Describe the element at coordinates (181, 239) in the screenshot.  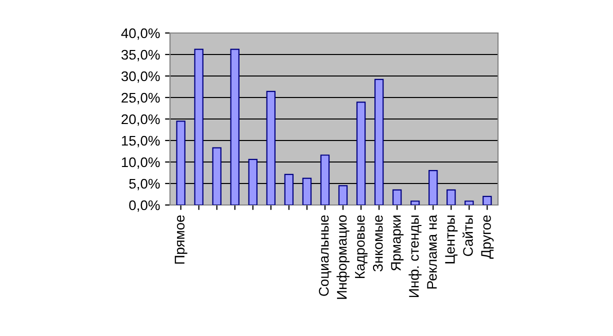
I see `x-tick-label: Прямое` at that location.